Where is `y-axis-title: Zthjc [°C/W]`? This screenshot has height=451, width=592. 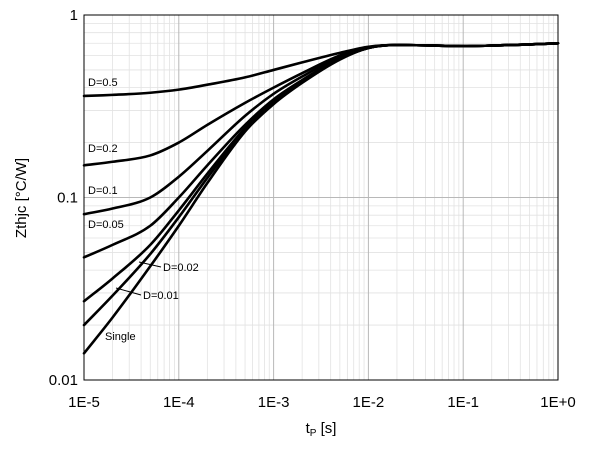
y-axis-title: Zthjc [°C/W] is located at coordinates (21, 198).